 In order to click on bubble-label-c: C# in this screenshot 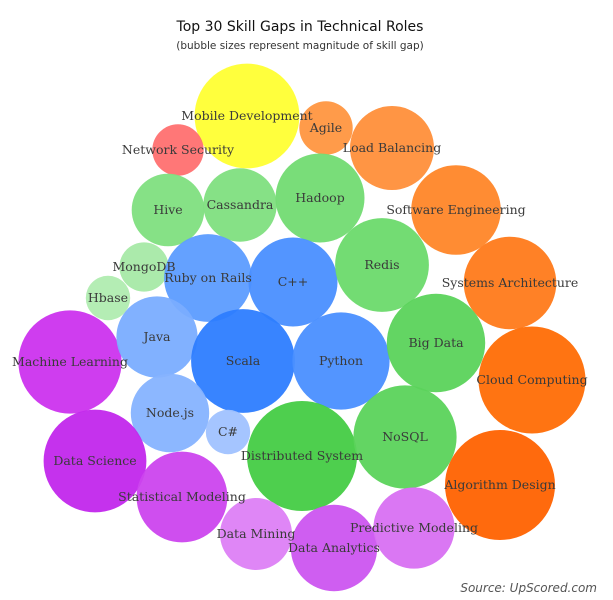, I will do `click(228, 431)`.